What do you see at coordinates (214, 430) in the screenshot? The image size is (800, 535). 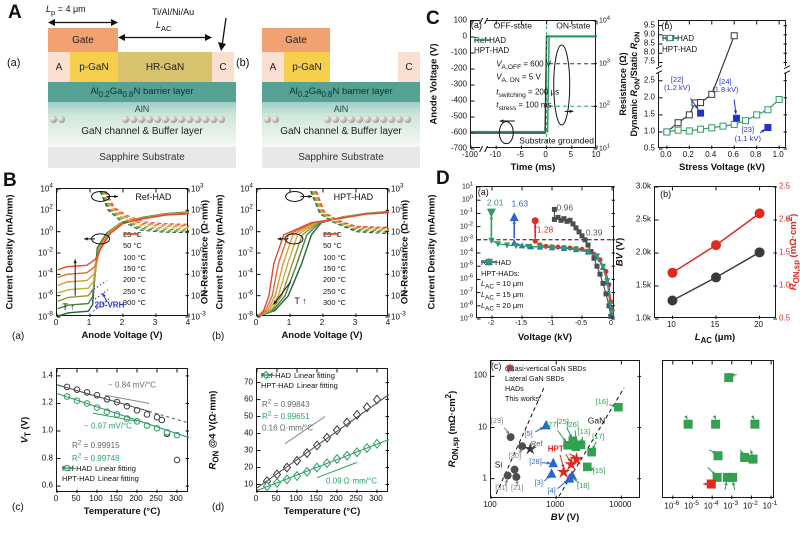 I see `y-axis-label: RON @4 V(Ω·mm)` at bounding box center [214, 430].